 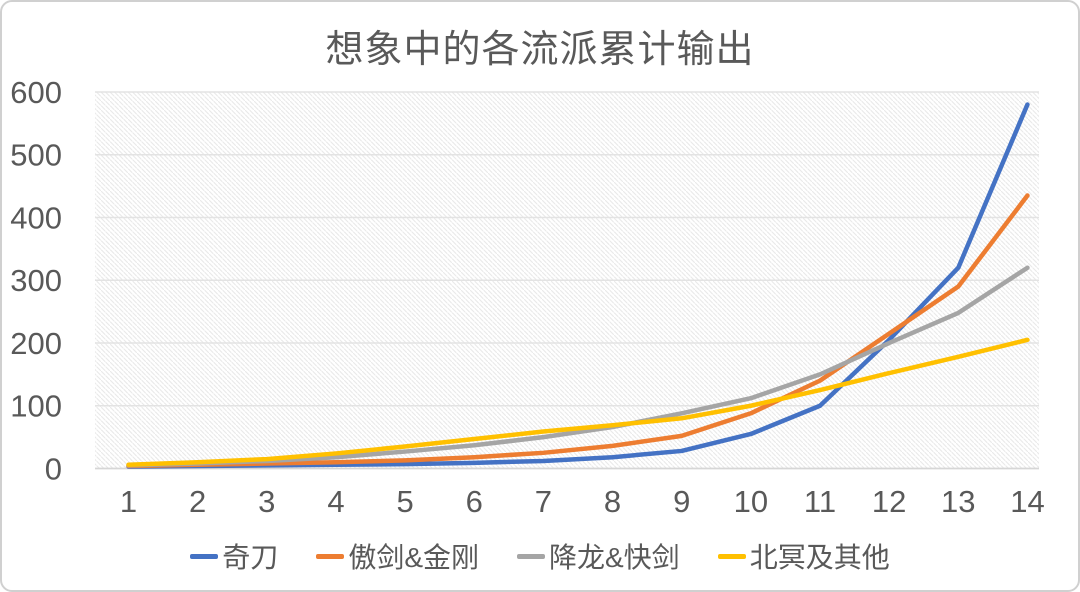 What do you see at coordinates (36, 92) in the screenshot?
I see `y-tick-label: 600` at bounding box center [36, 92].